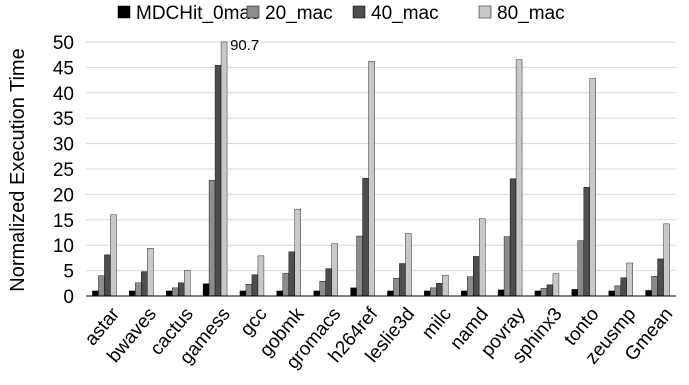 This screenshot has height=385, width=689. Describe the element at coordinates (63, 119) in the screenshot. I see `y-tick-label: 35` at that location.